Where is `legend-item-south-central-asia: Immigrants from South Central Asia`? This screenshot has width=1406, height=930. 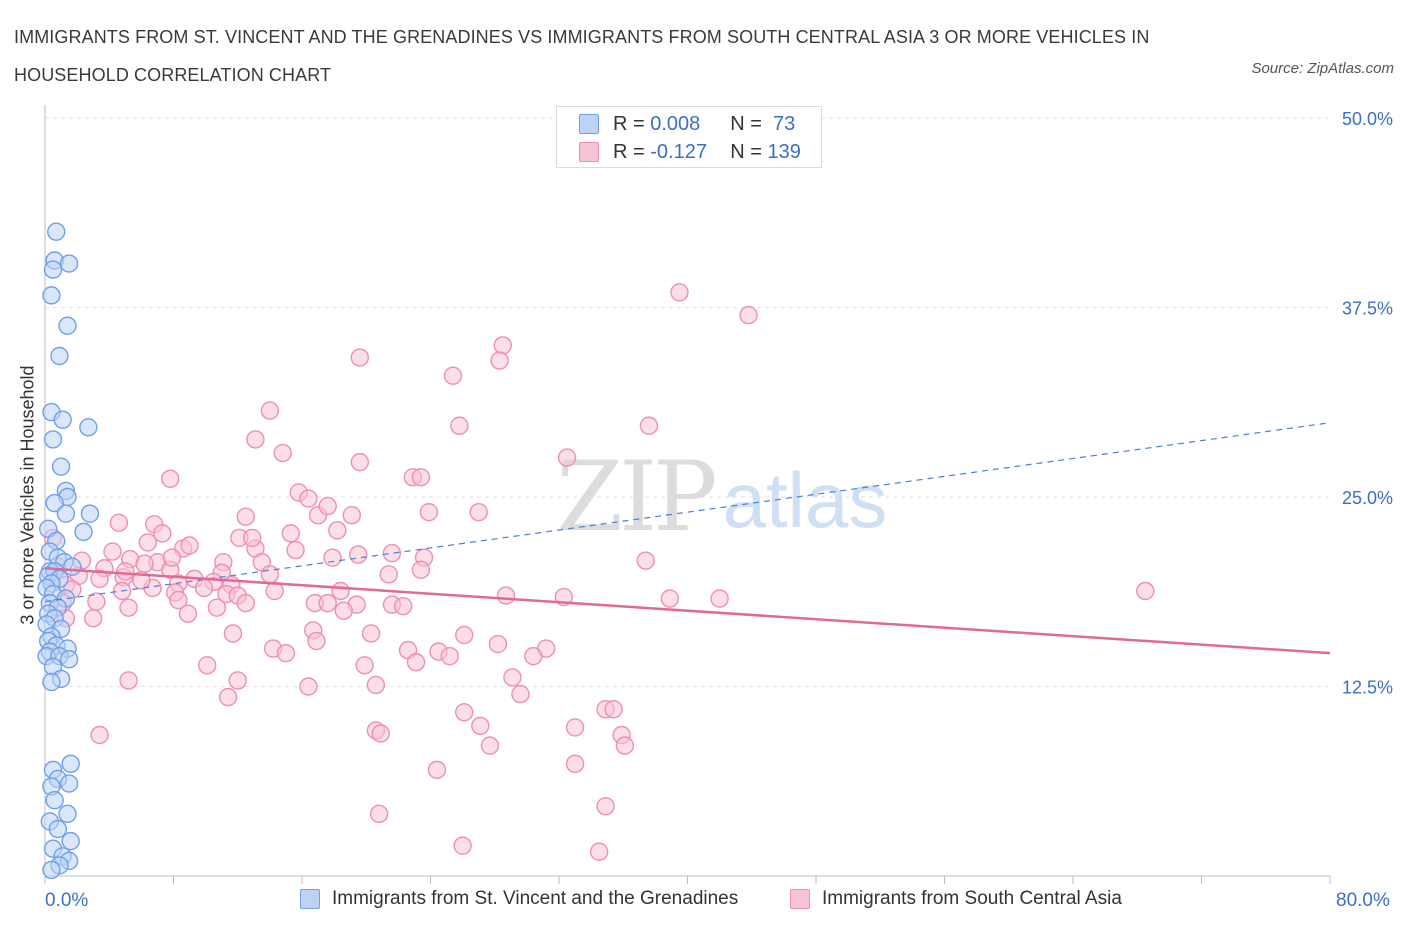
legend-item-south-central-asia: Immigrants from South Central Asia is located at coordinates (956, 899).